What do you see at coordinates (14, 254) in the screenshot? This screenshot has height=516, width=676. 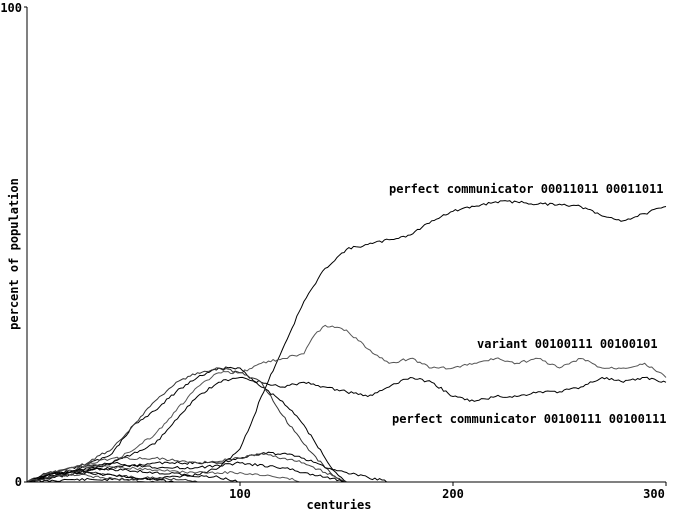 I see `y-axis-label: percent of population` at bounding box center [14, 254].